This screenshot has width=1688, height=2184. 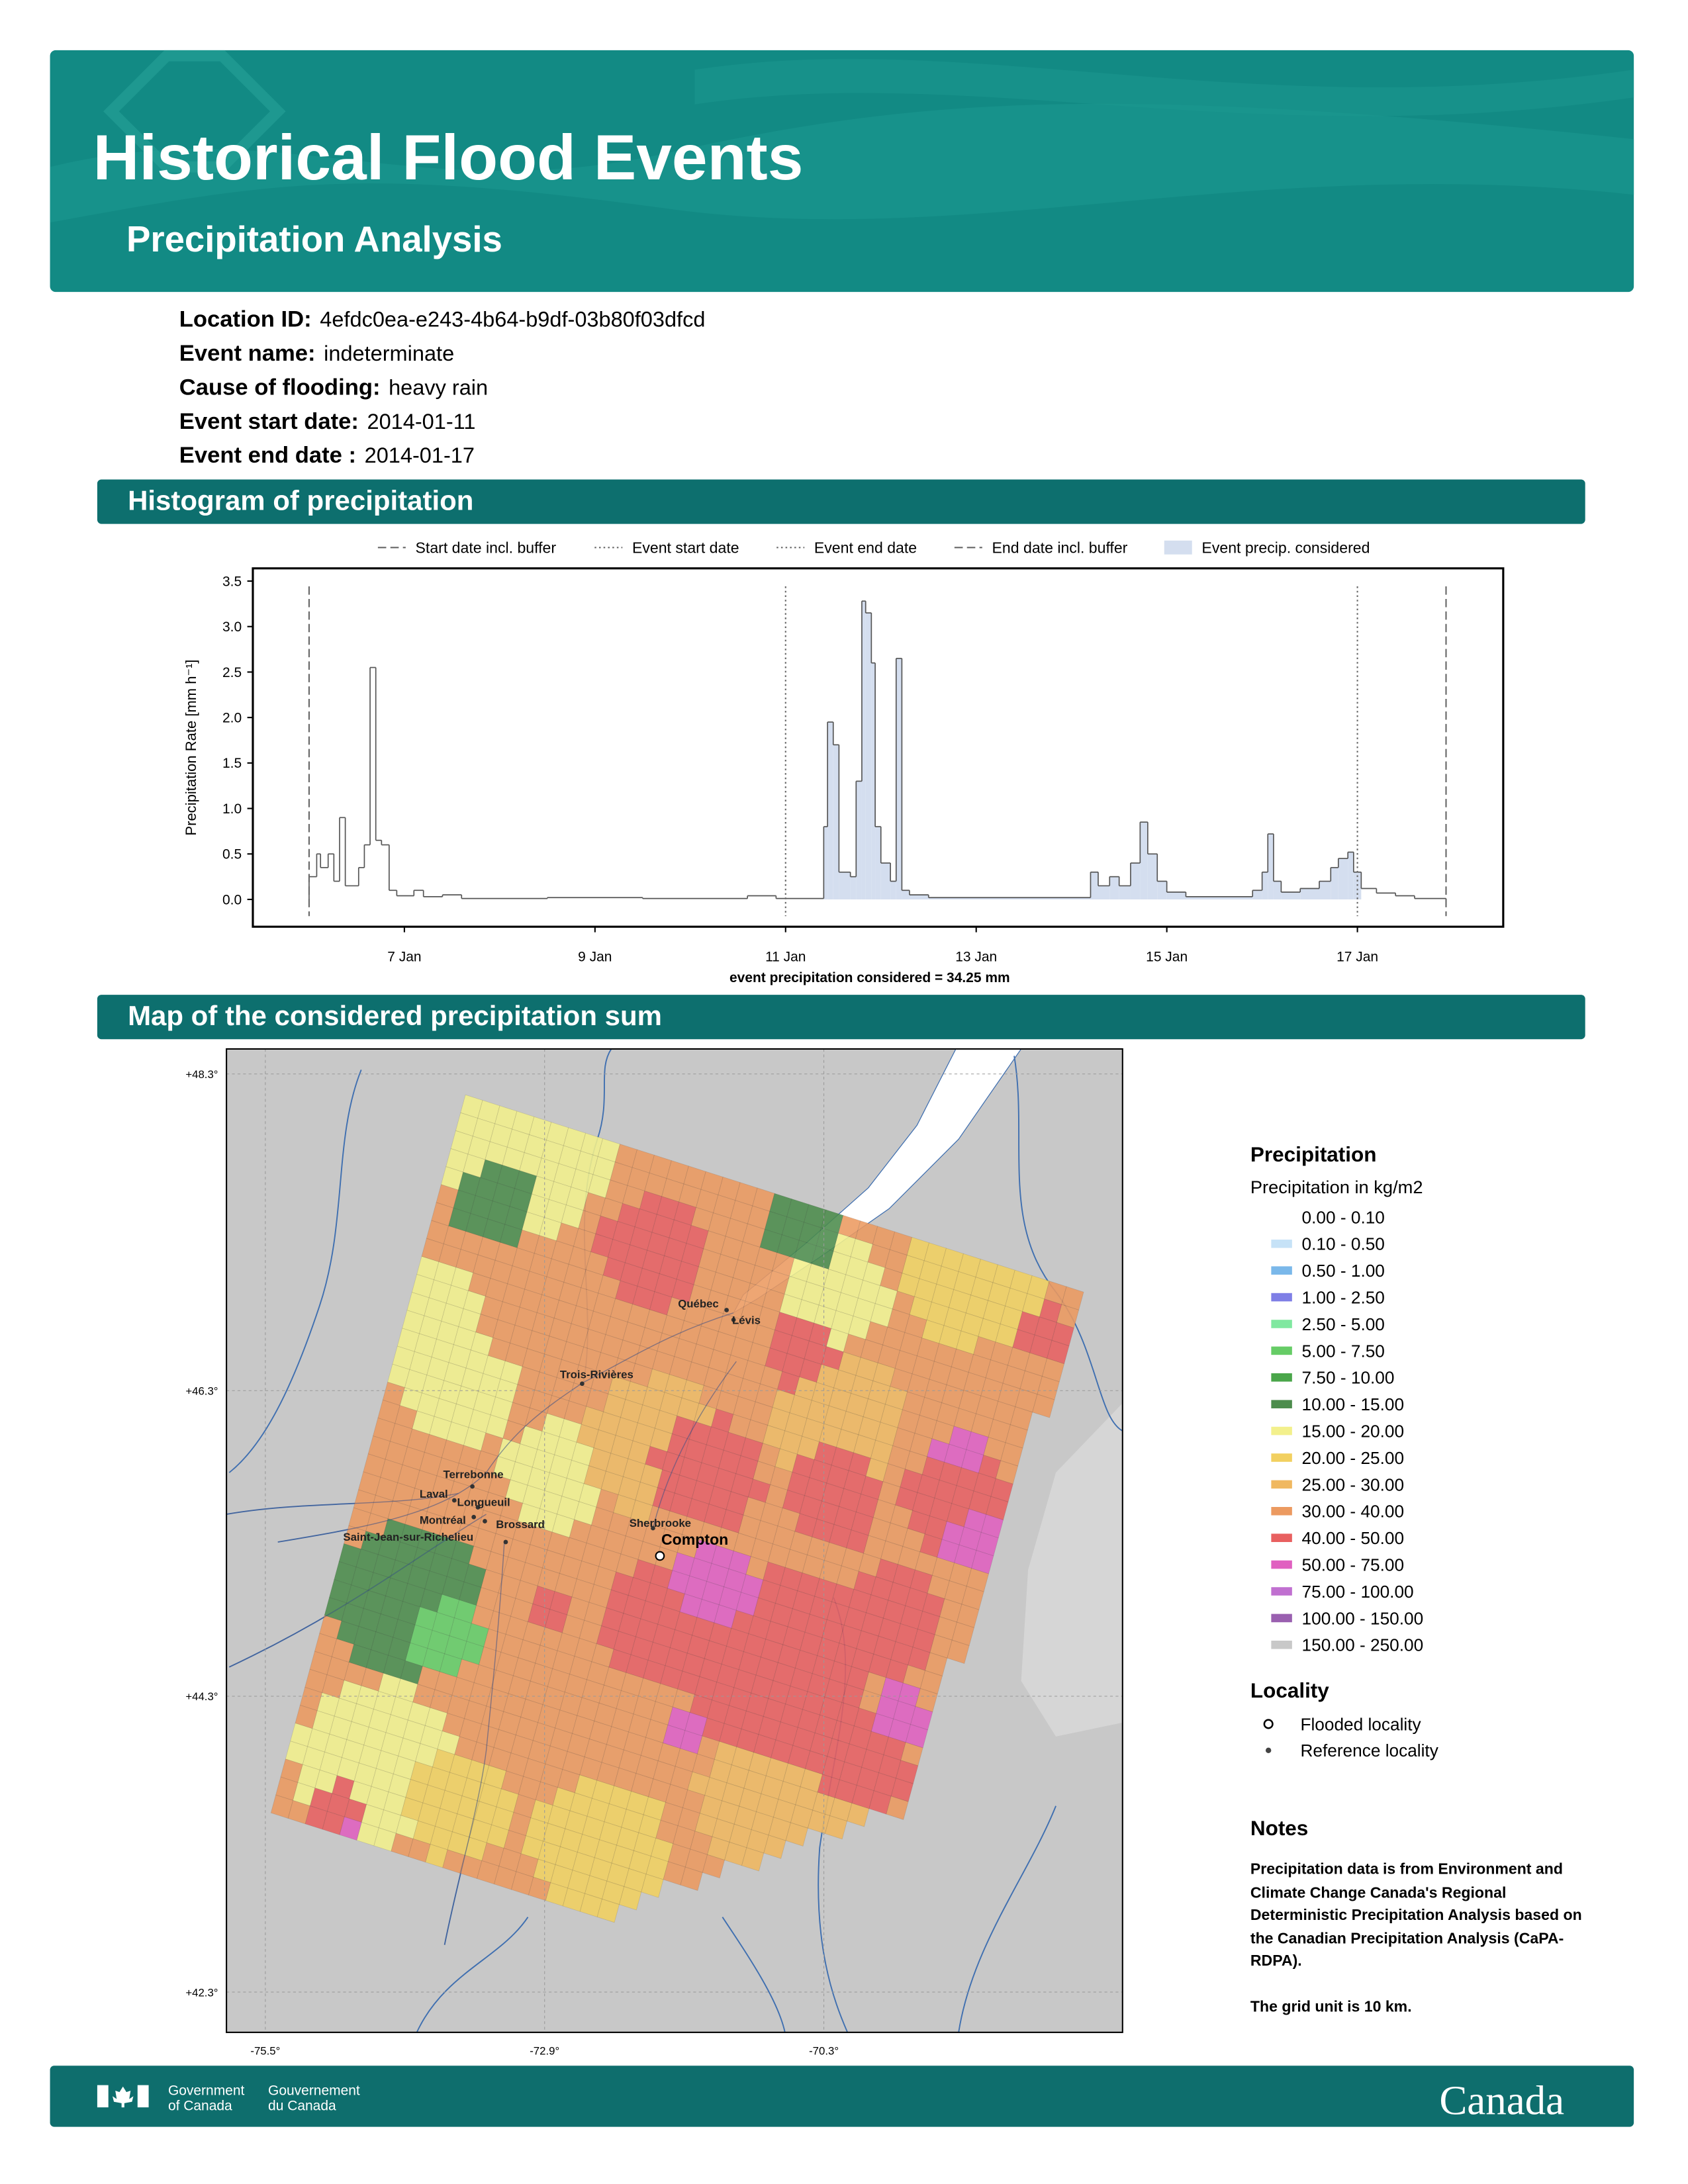 What do you see at coordinates (1501, 2100) in the screenshot?
I see `canada-wordmark: Canada` at bounding box center [1501, 2100].